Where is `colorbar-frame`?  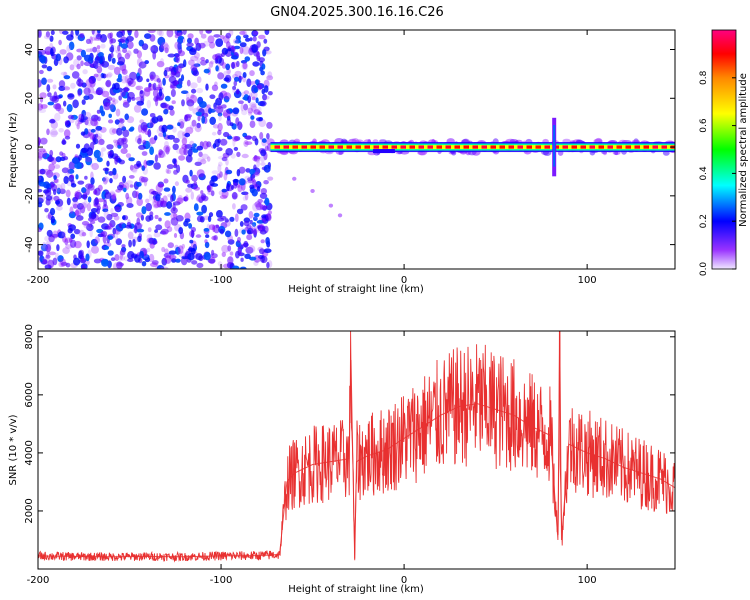
colorbar-frame is located at coordinates (724, 149).